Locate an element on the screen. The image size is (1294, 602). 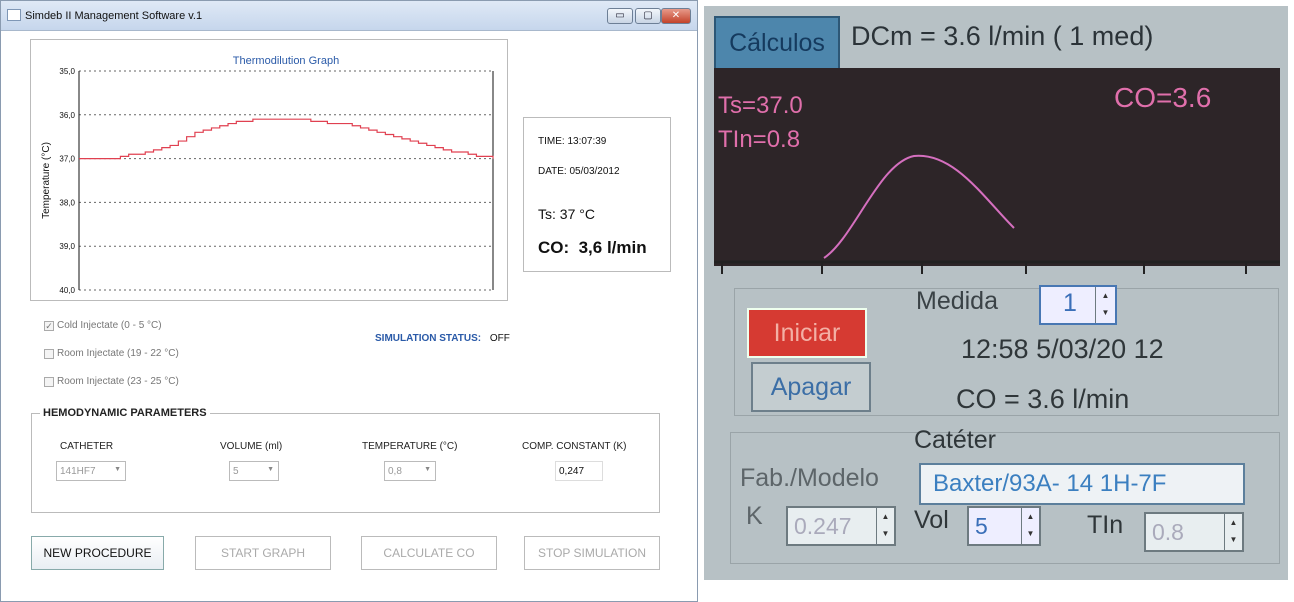
checkbox-label: Room Injectate (23 - 25 °C) is located at coordinates (118, 381).